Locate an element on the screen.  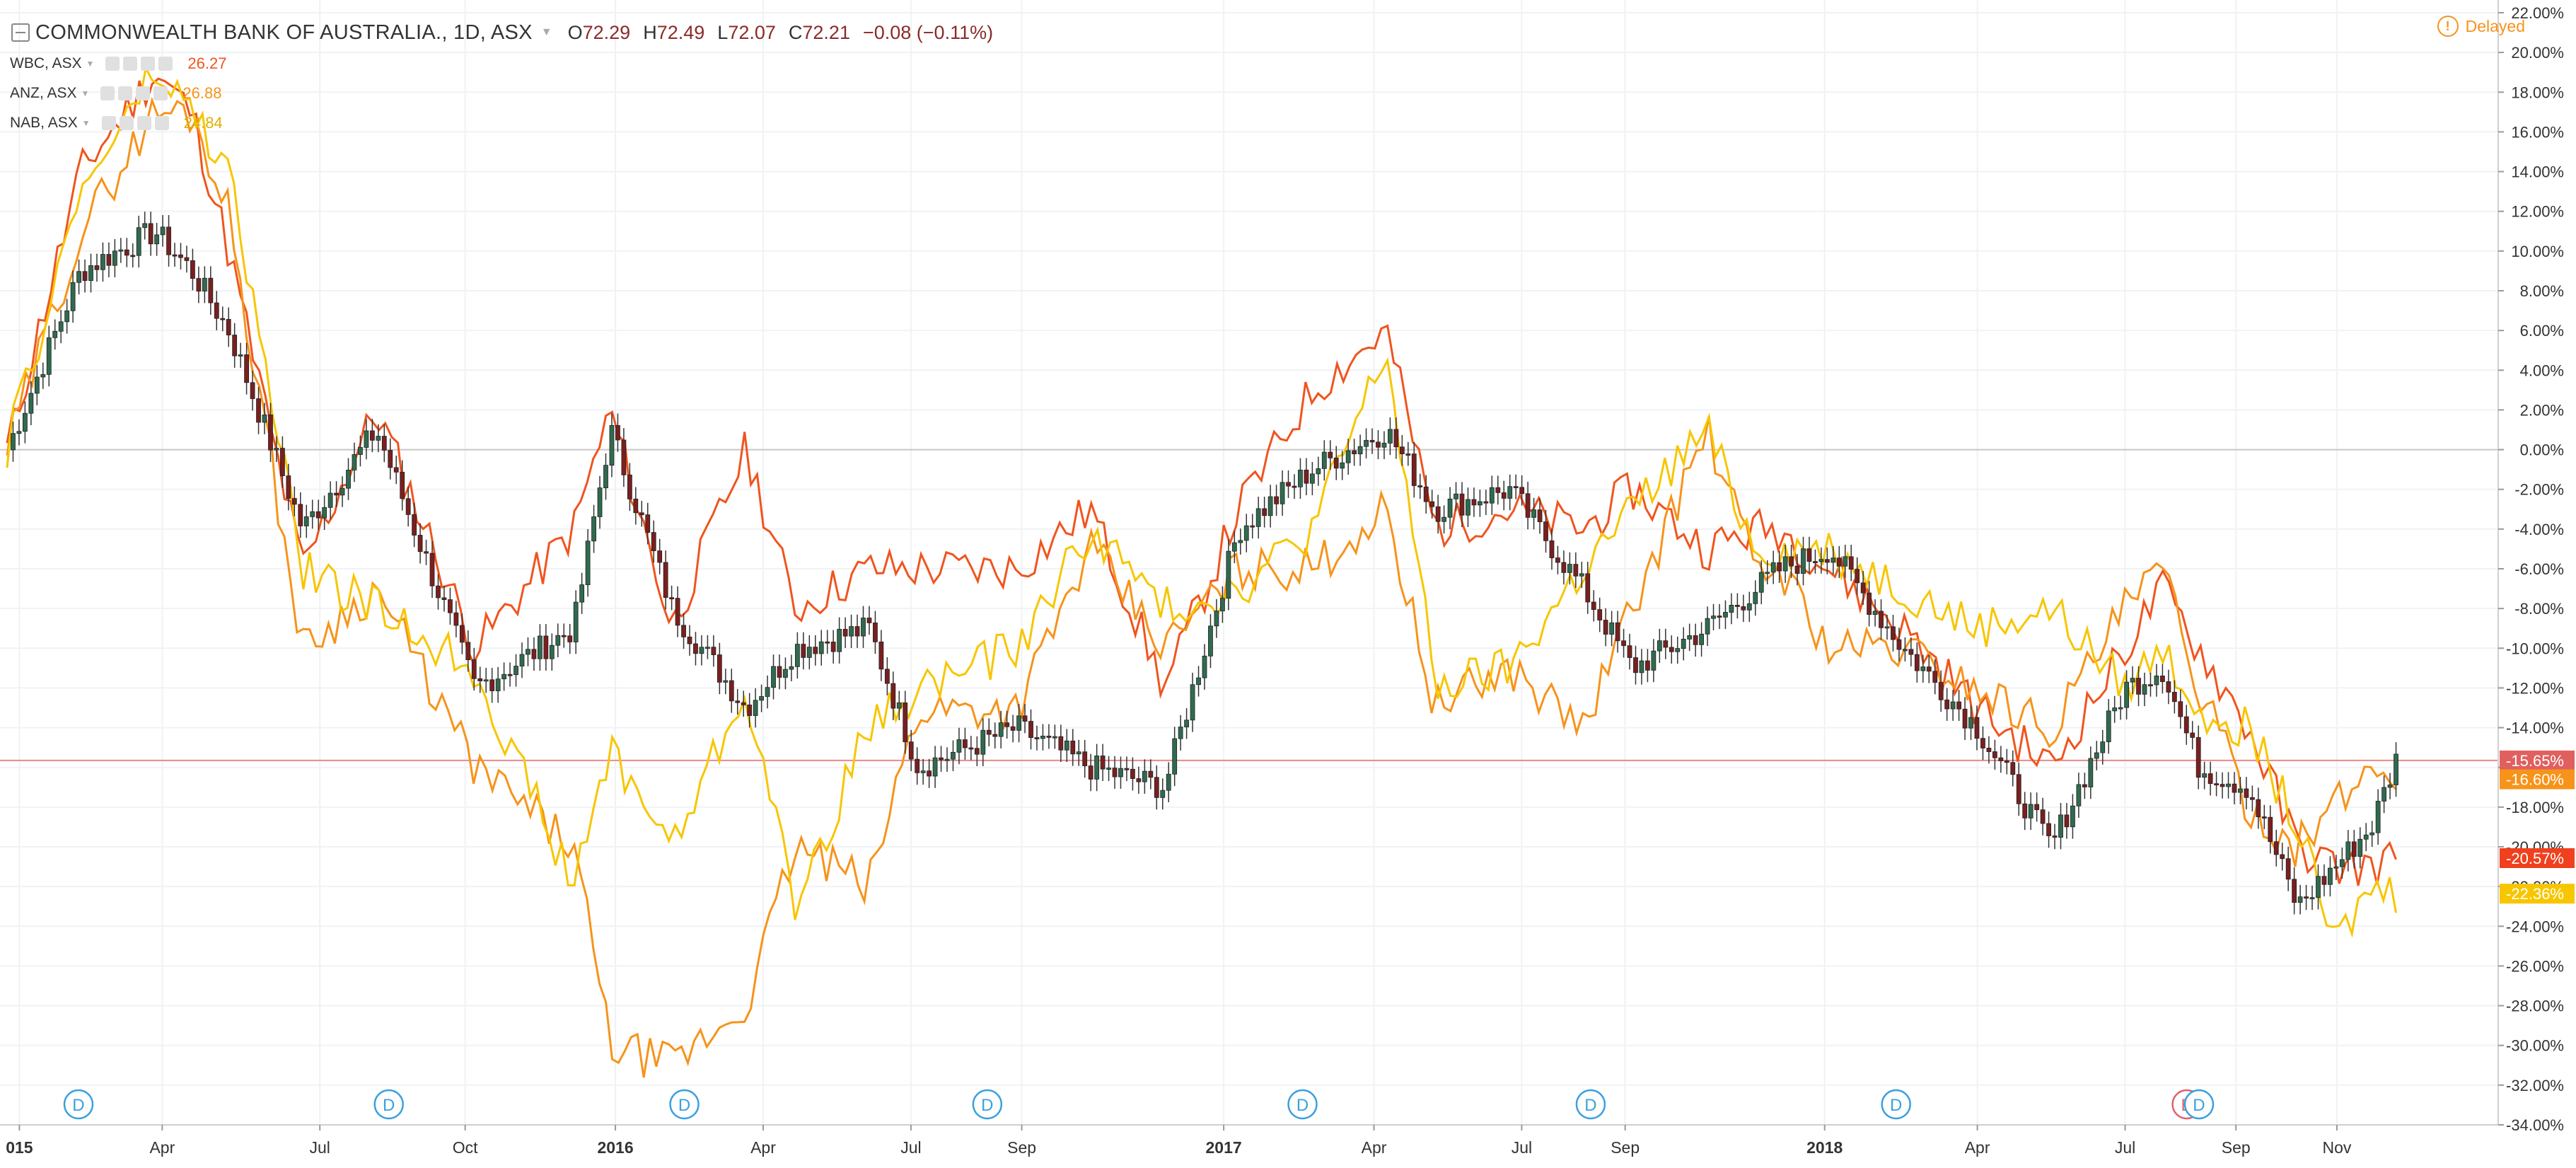
open-value: O72.29 is located at coordinates (599, 32).